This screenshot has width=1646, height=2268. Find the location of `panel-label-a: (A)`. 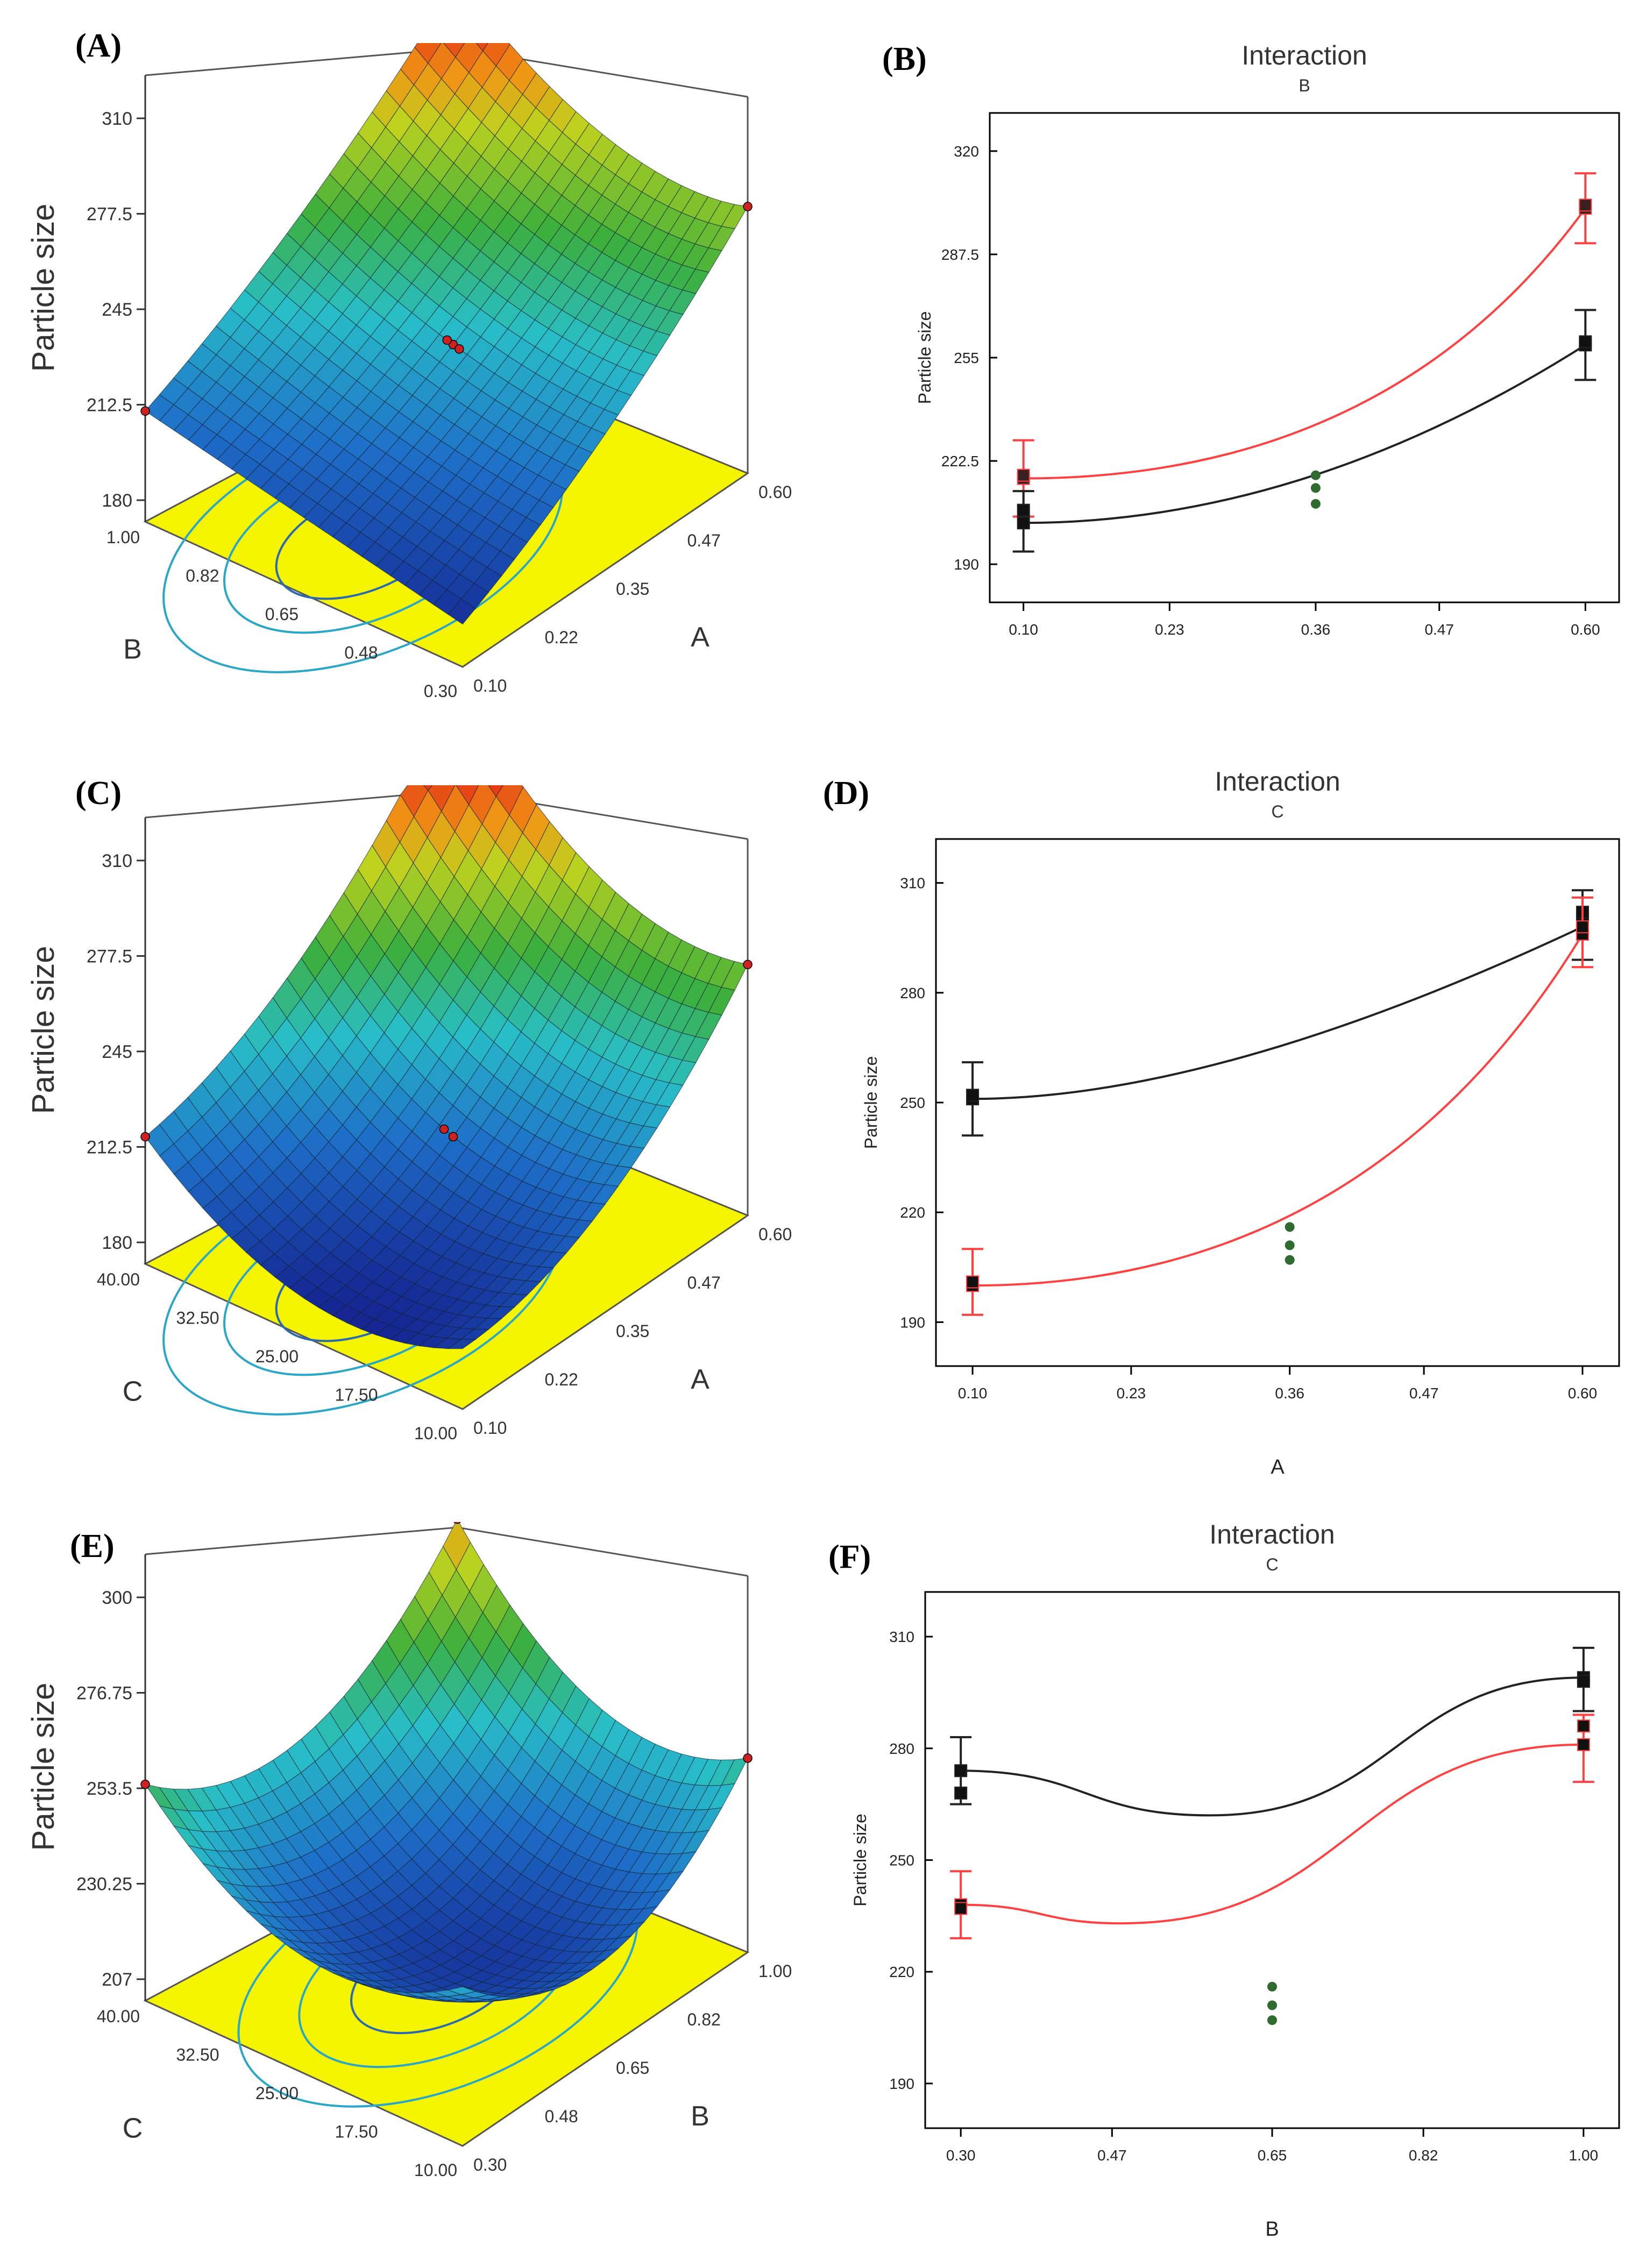

panel-label-a: (A) is located at coordinates (98, 46).